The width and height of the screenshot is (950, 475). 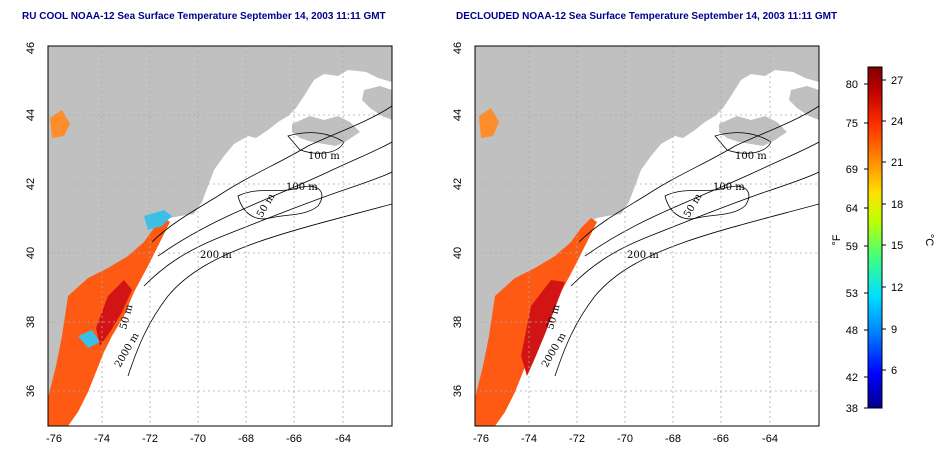 What do you see at coordinates (852, 124) in the screenshot?
I see `fahrenheit-tick: 75` at bounding box center [852, 124].